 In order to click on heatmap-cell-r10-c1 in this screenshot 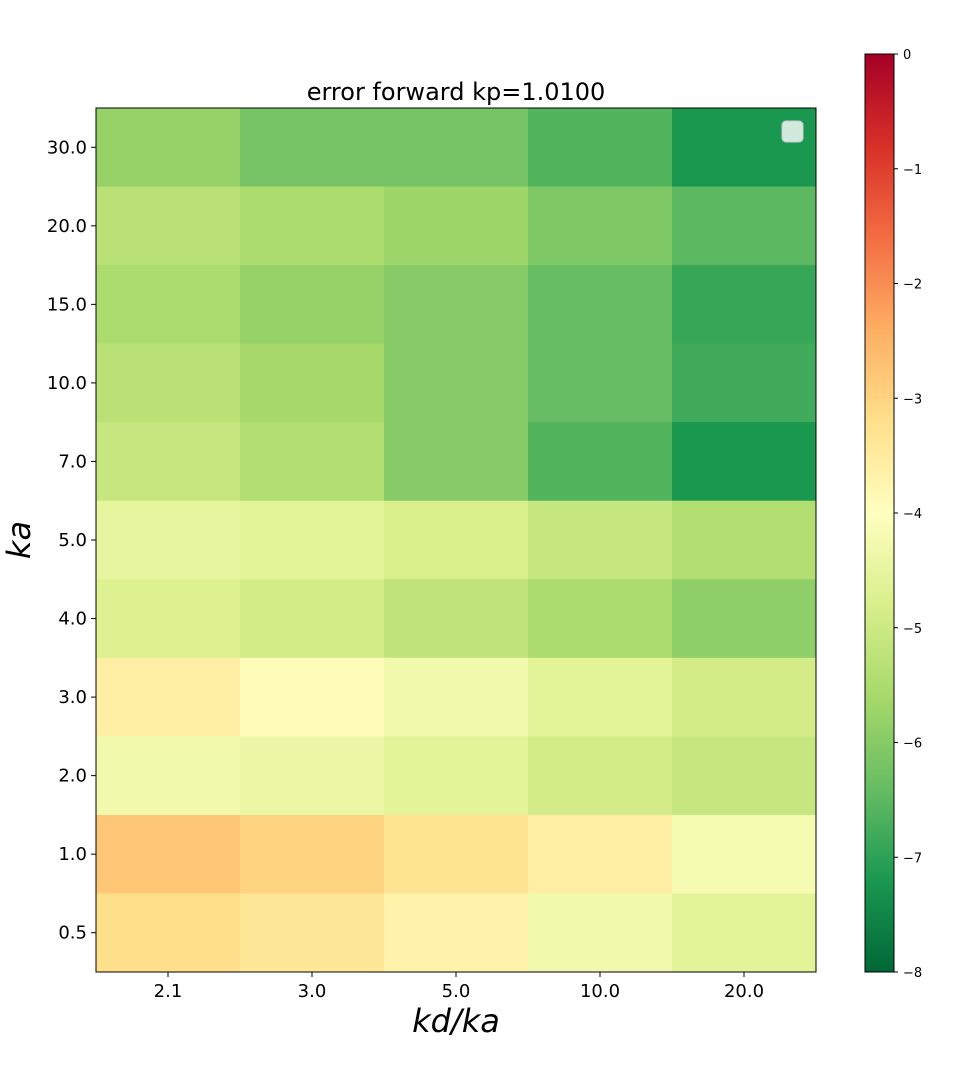, I will do `click(312, 933)`.